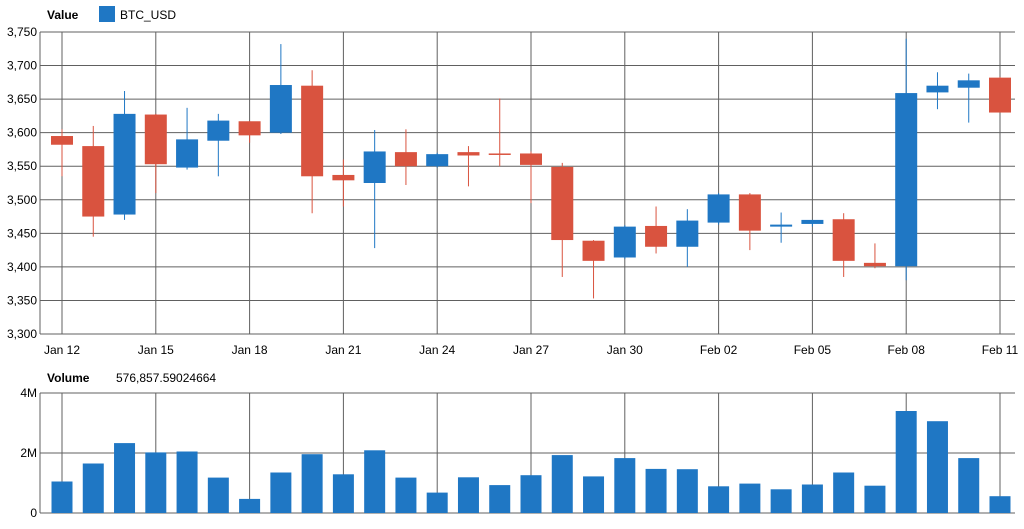 The height and width of the screenshot is (529, 1024). I want to click on price-x-tick-label: Feb 02, so click(719, 350).